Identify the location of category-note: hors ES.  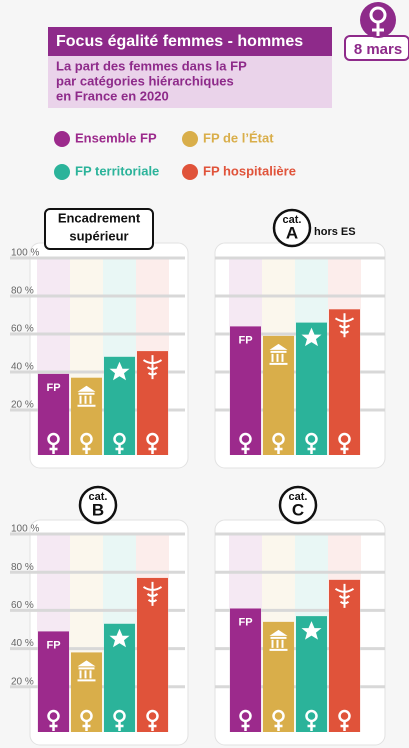
(335, 232).